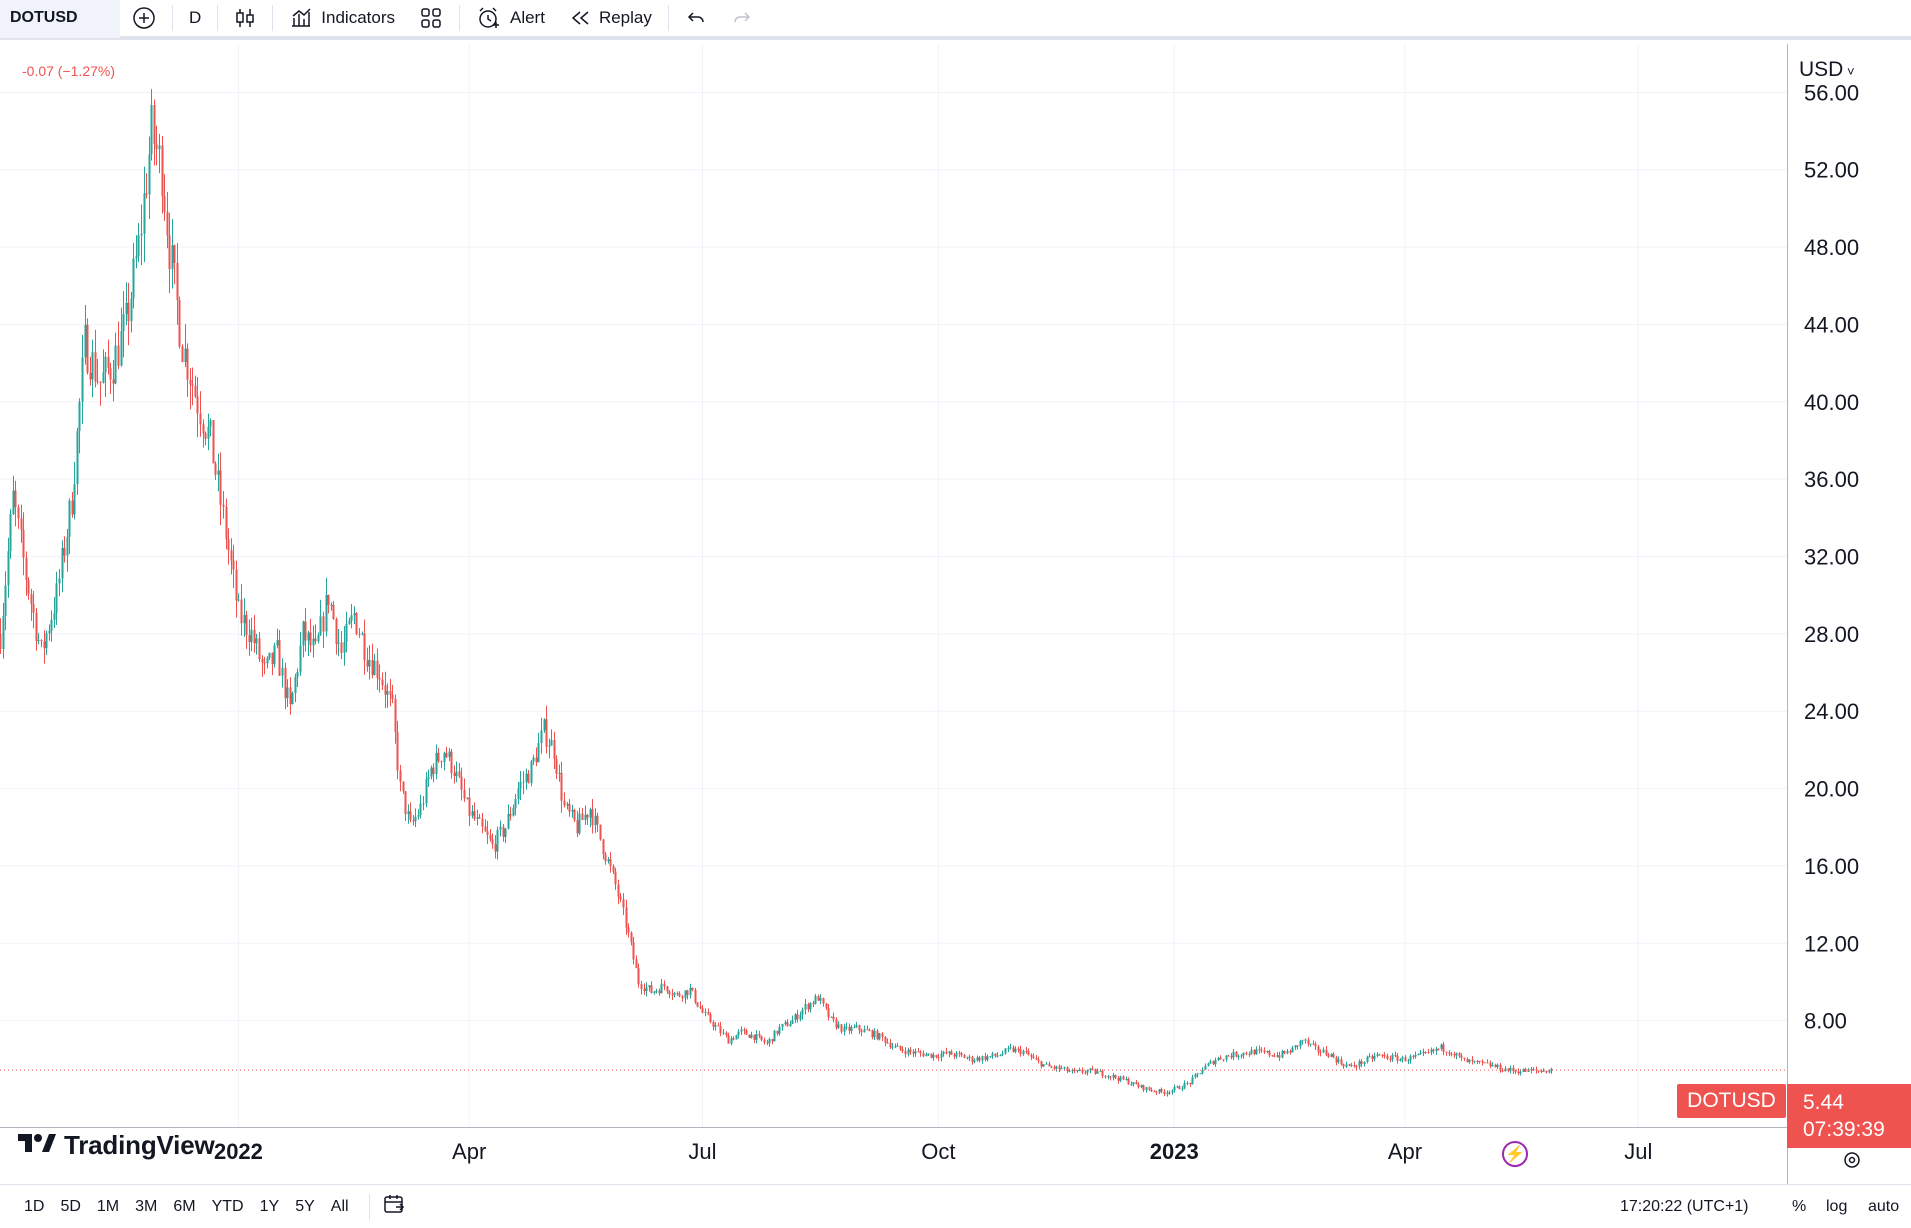  Describe the element at coordinates (34, 1206) in the screenshot. I see `range-1d-button: 1D` at that location.